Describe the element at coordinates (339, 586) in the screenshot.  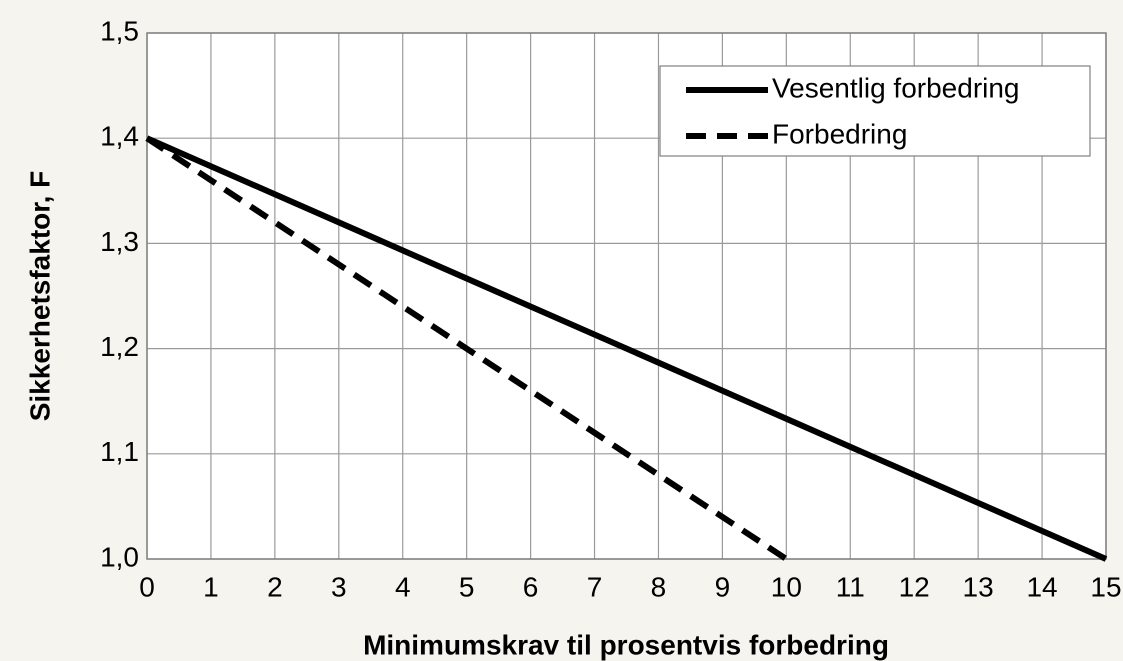
I see `x-tick-label: 3` at that location.